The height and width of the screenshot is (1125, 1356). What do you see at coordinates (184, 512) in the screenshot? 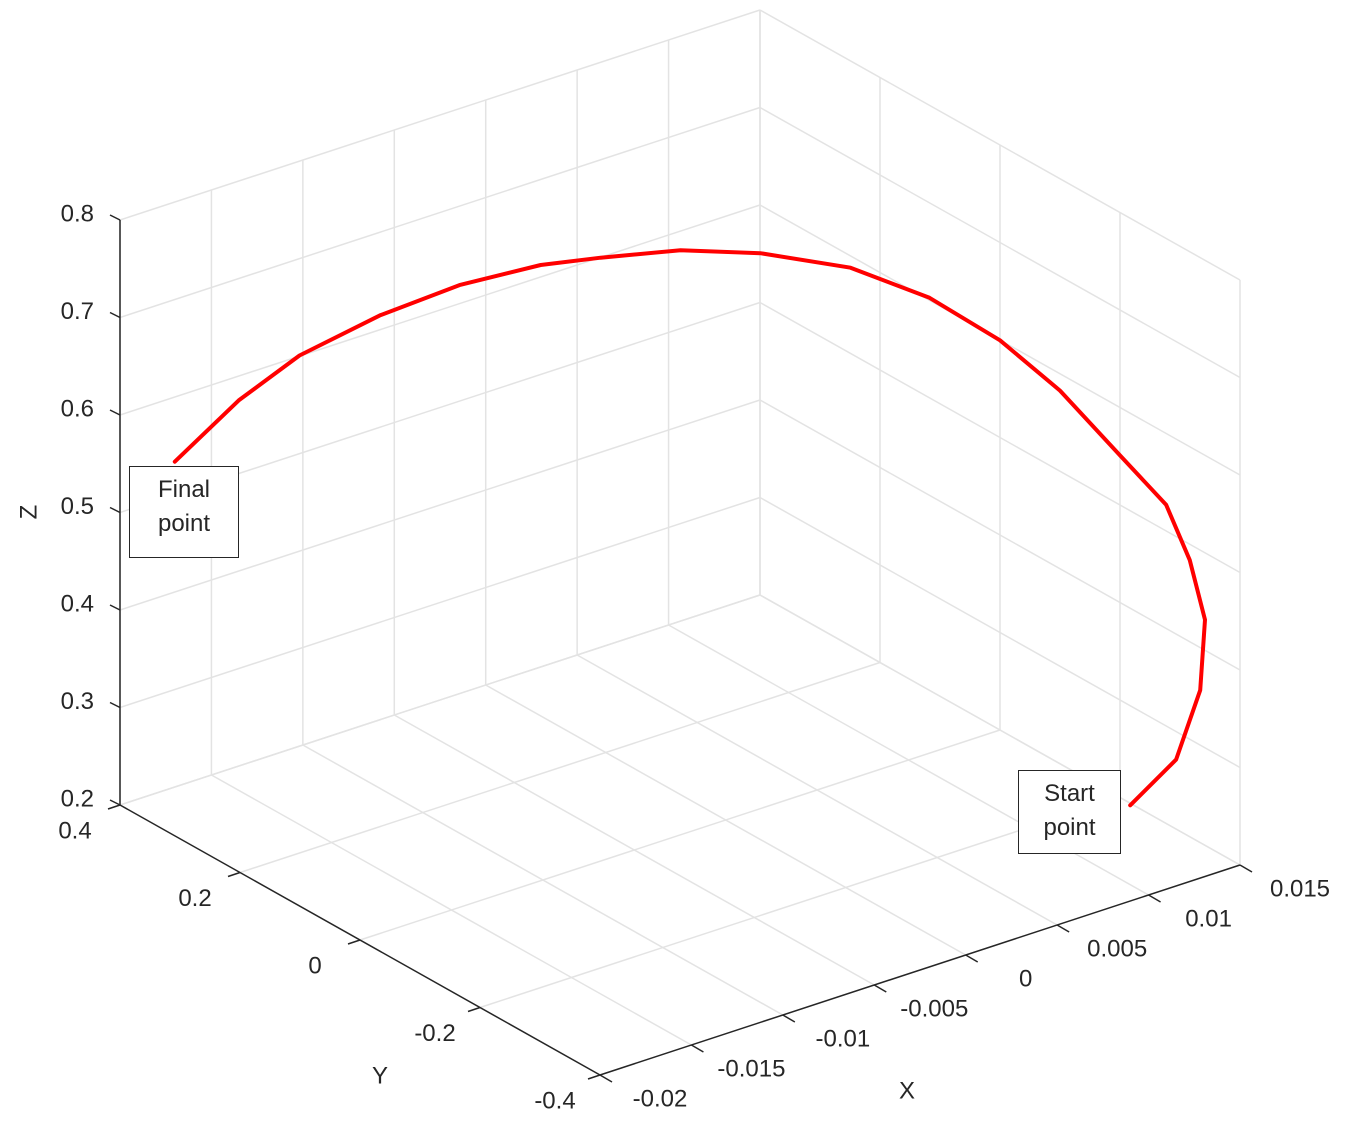
I see `annotation: Final point` at bounding box center [184, 512].